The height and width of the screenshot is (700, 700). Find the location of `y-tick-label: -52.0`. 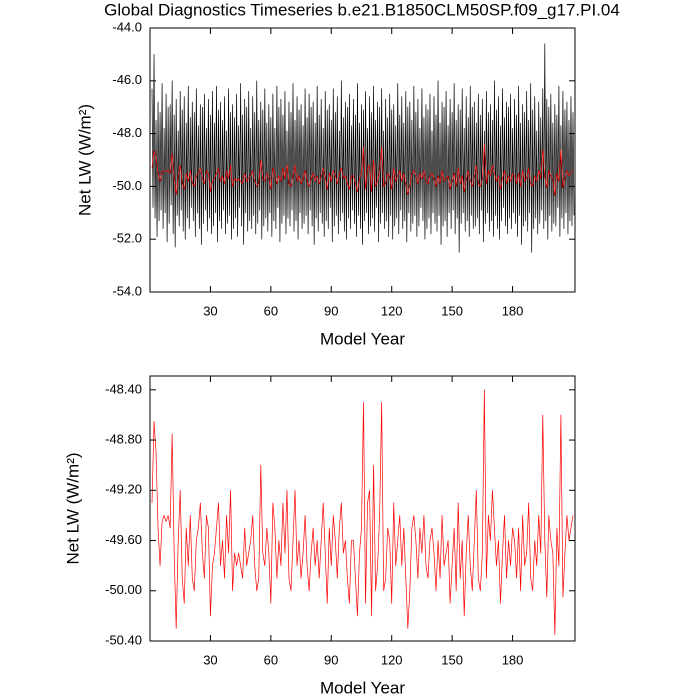

y-tick-label: -52.0 is located at coordinates (127, 238).